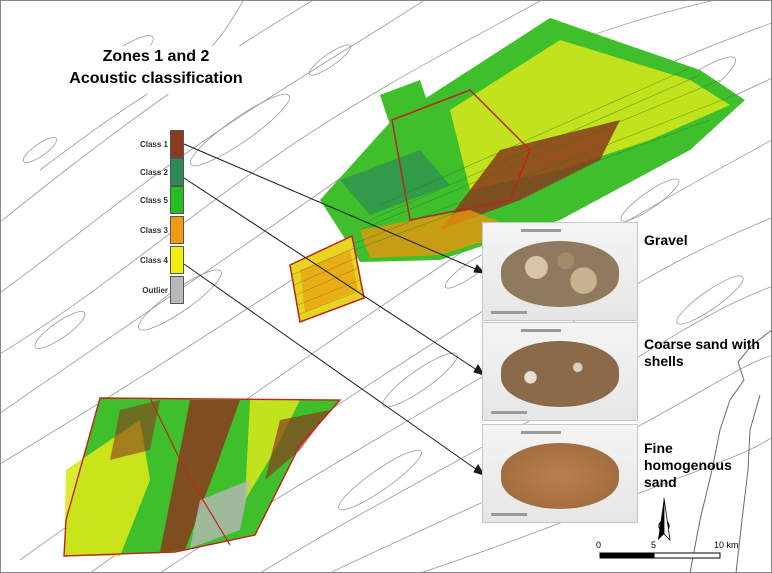 The width and height of the screenshot is (772, 573). I want to click on legend-label-class-1: Class 1, so click(153, 144).